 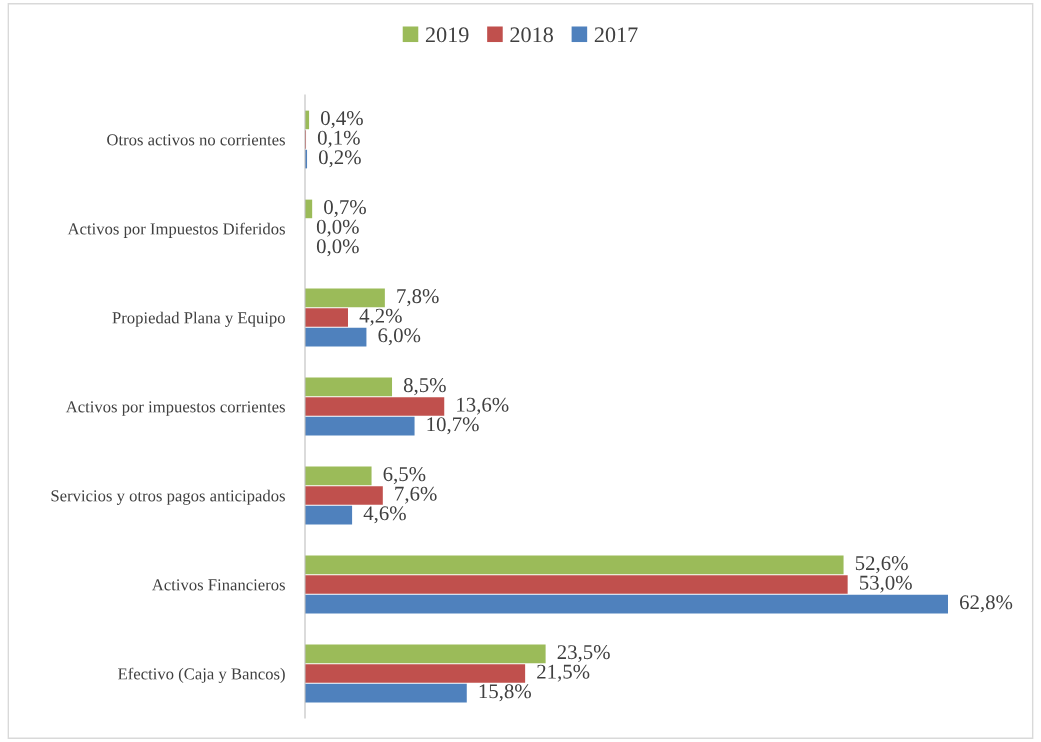 I want to click on legend-label: 2019, so click(x=447, y=35).